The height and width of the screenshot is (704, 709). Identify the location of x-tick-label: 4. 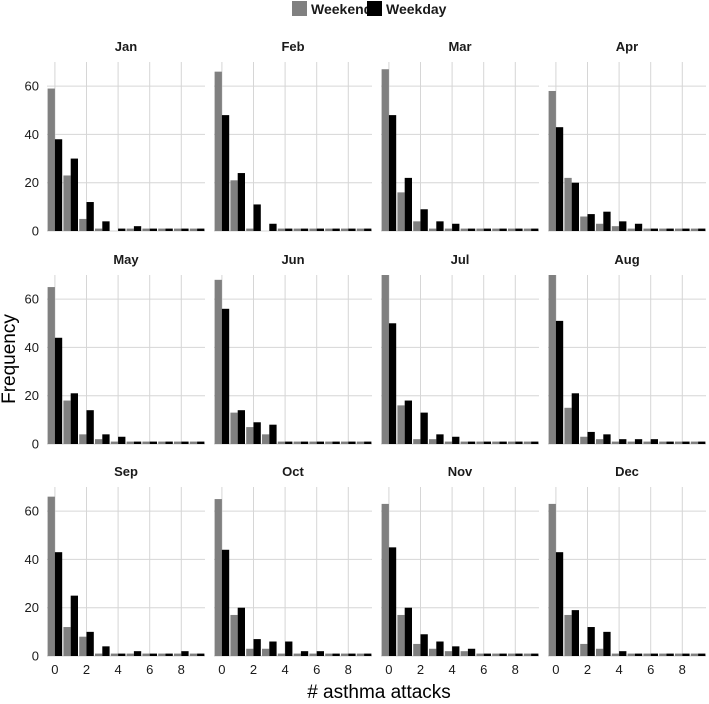
(451, 669).